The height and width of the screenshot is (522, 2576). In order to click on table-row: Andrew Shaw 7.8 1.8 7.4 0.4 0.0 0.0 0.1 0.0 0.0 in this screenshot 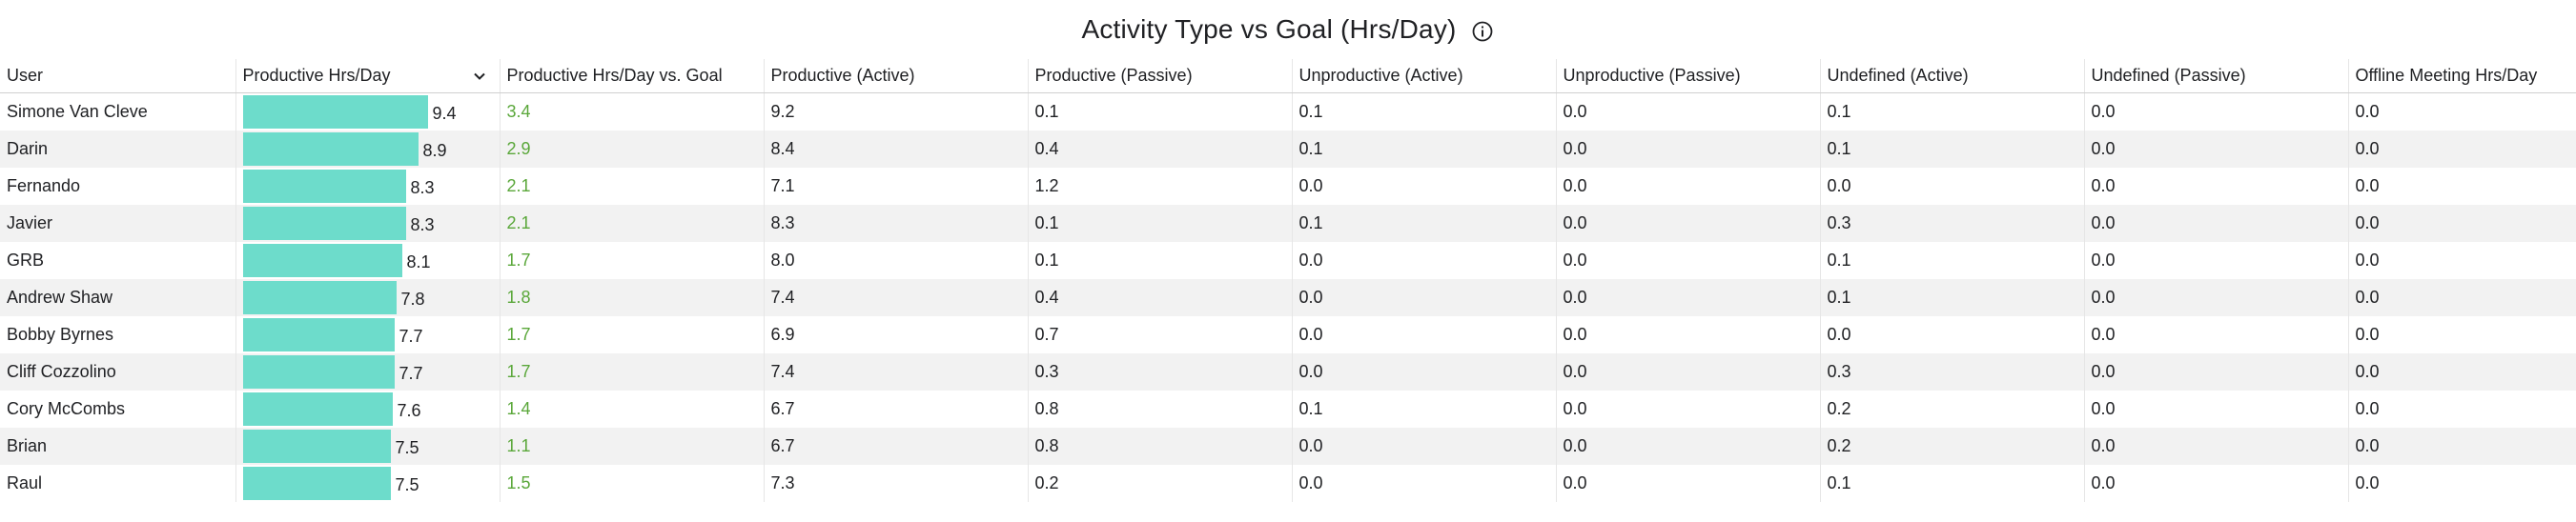, I will do `click(1288, 297)`.